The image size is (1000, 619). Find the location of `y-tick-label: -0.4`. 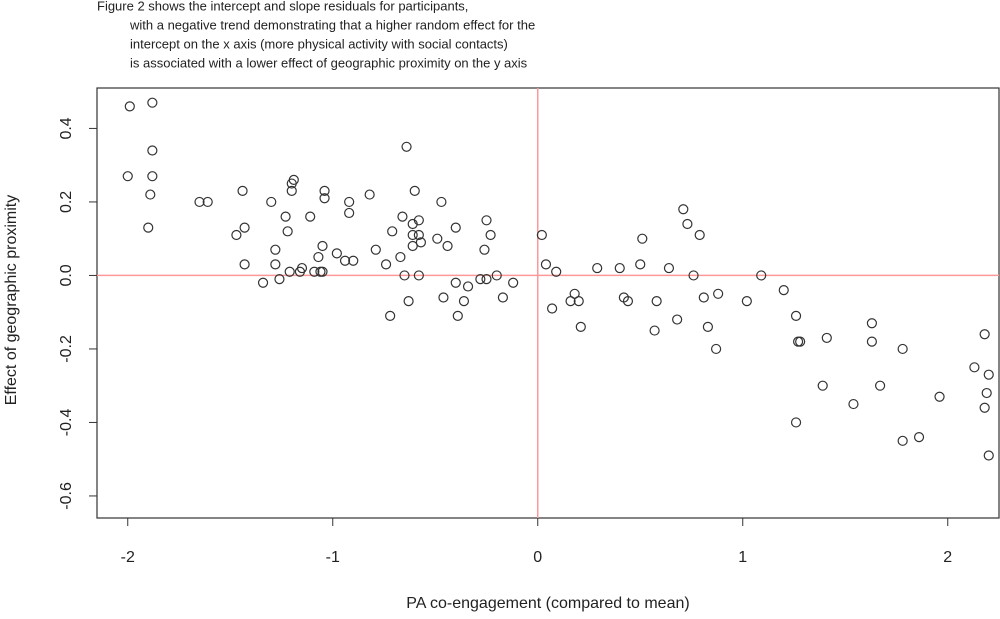

y-tick-label: -0.4 is located at coordinates (66, 423).